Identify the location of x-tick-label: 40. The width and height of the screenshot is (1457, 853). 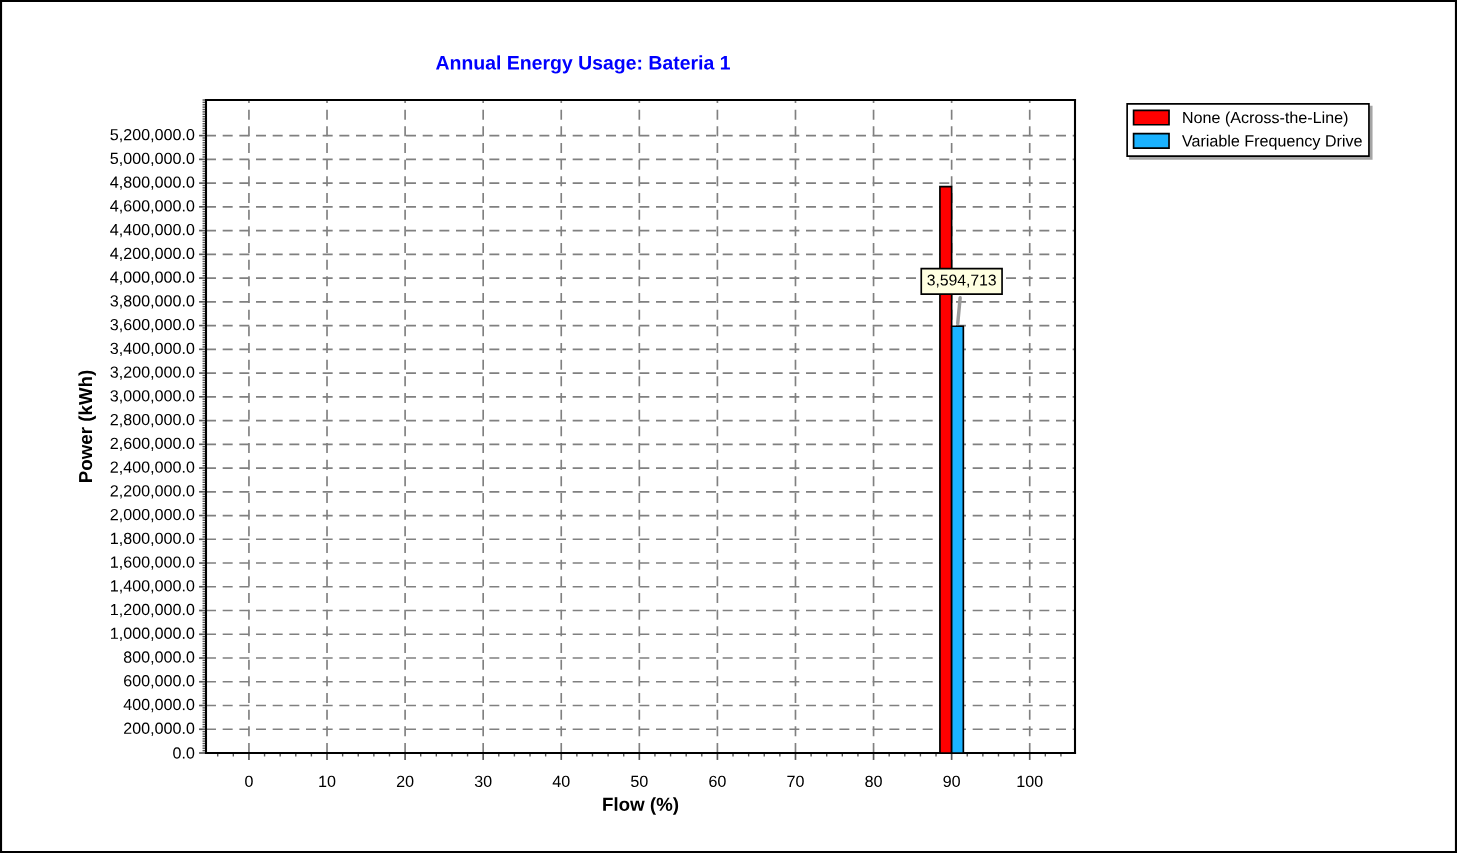
(561, 781).